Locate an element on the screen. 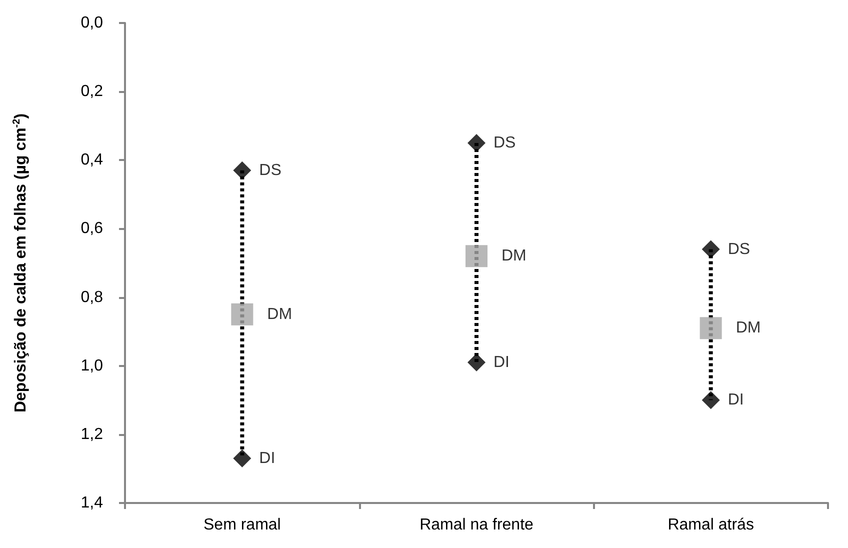 This screenshot has width=848, height=548. y-tick-label: 1,4 is located at coordinates (92, 503).